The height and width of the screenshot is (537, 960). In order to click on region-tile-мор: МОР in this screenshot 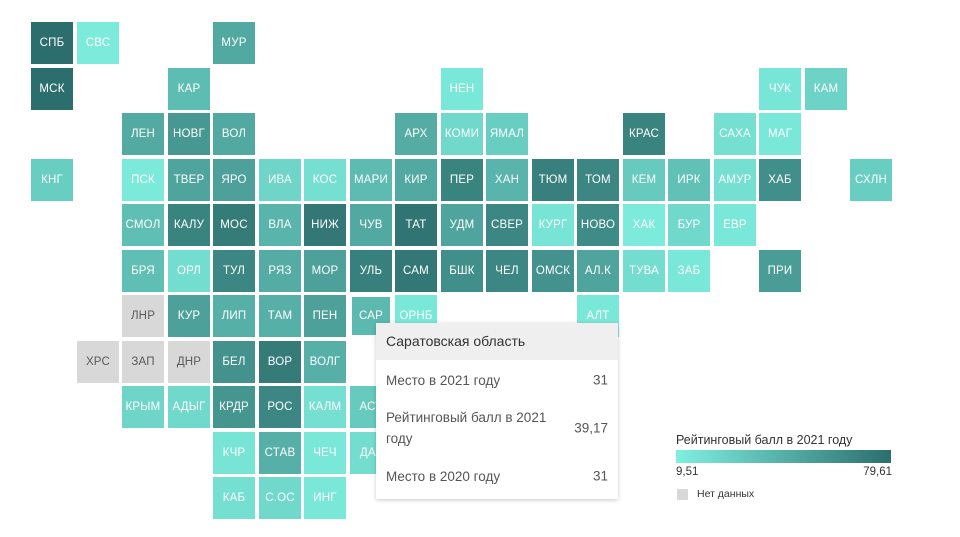, I will do `click(325, 271)`.